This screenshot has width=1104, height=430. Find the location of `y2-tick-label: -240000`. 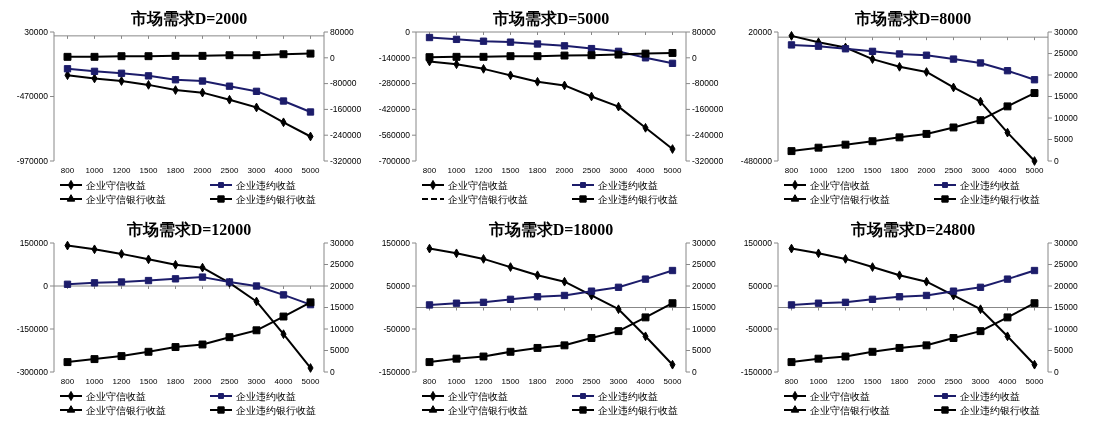

y2-tick-label: -240000 is located at coordinates (346, 134).